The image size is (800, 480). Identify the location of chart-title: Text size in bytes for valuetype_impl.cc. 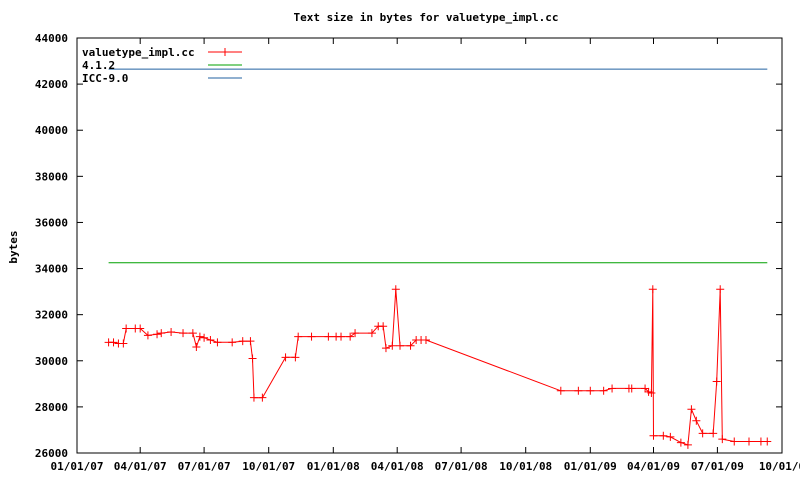
(426, 17).